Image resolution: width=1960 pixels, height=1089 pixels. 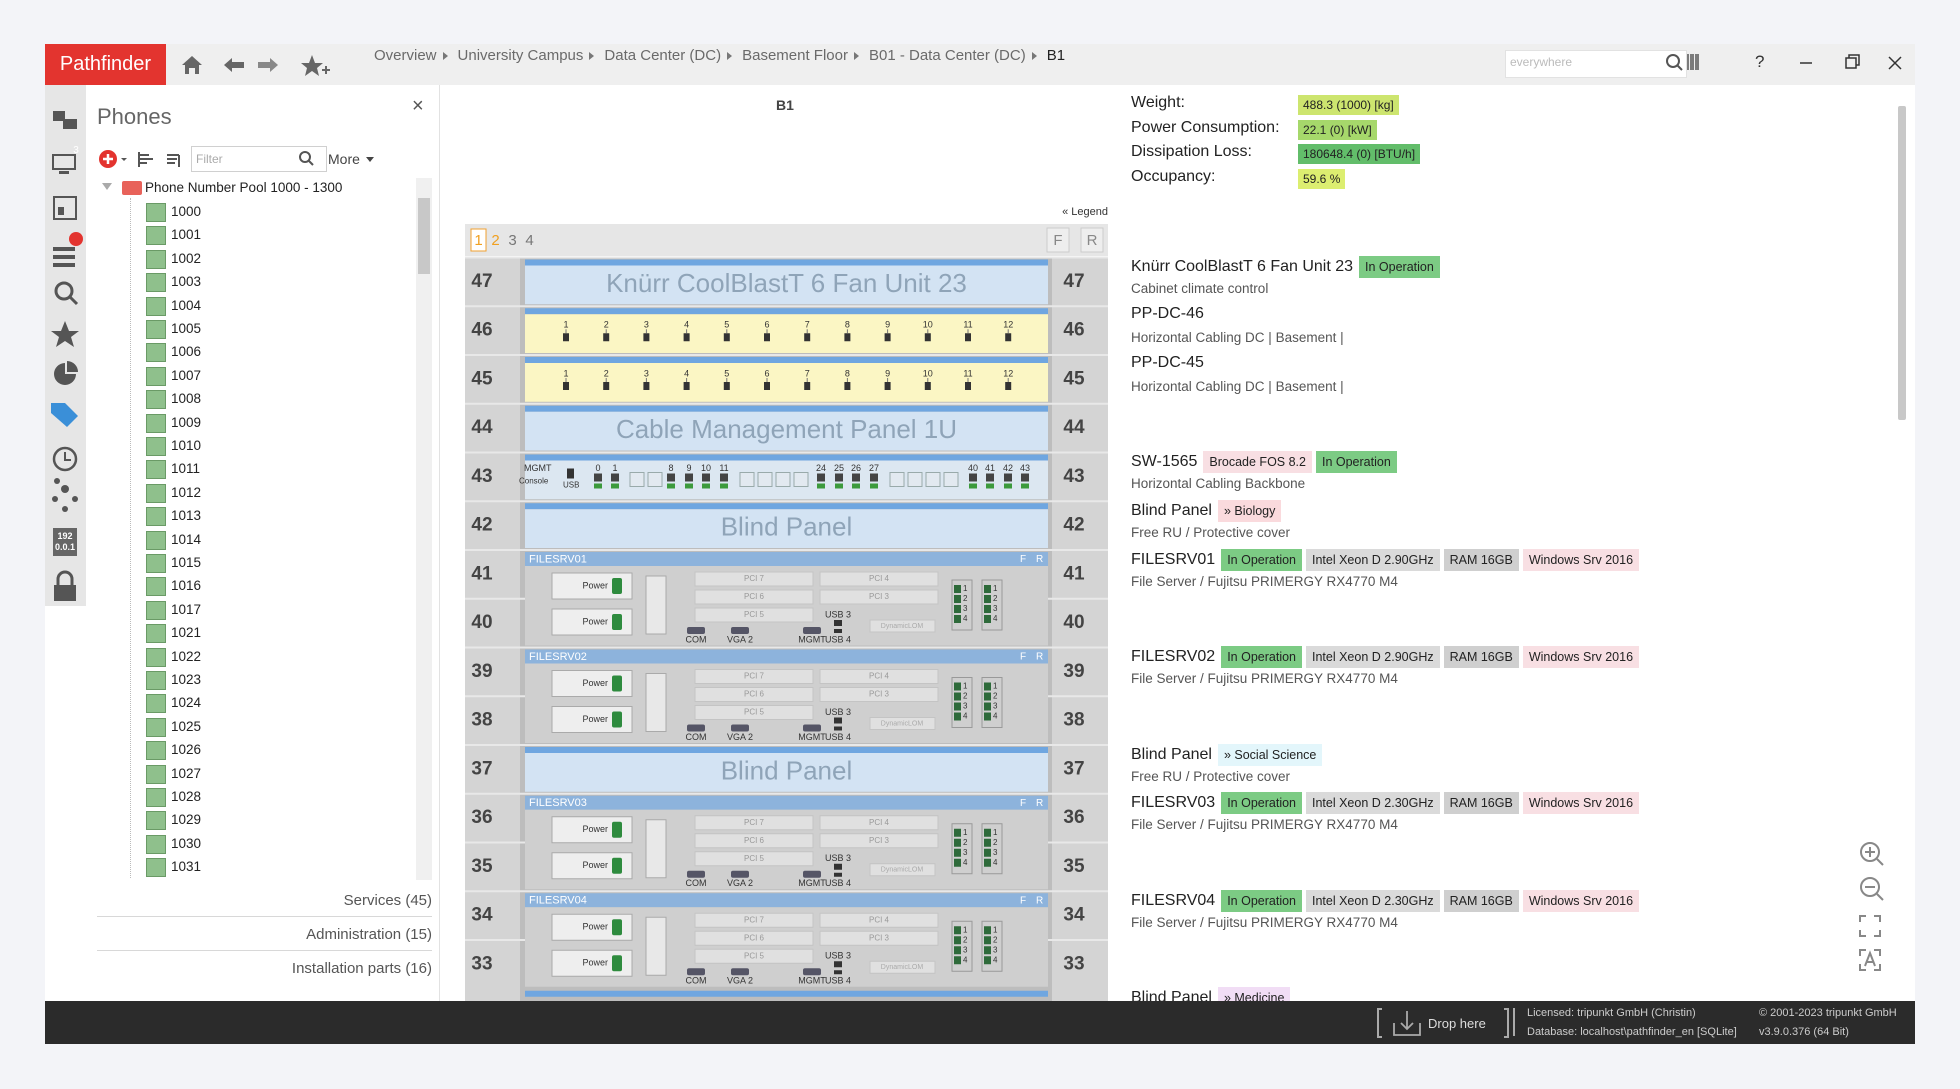 What do you see at coordinates (186, 211) in the screenshot?
I see `tree-item: 1000` at bounding box center [186, 211].